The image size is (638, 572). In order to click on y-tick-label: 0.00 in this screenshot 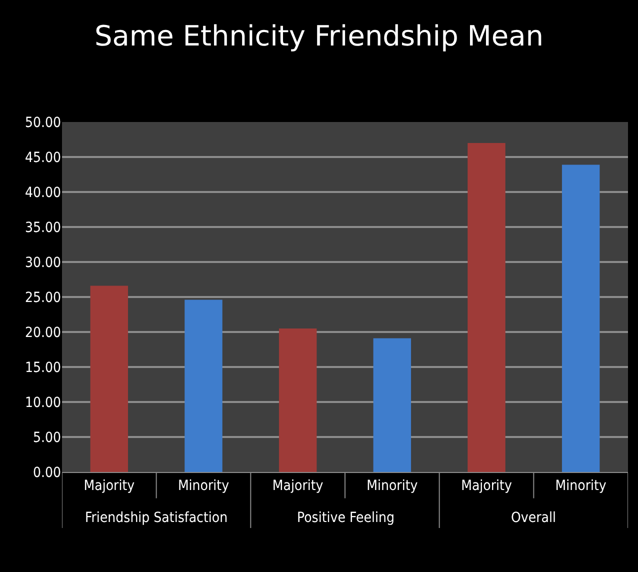, I will do `click(46, 472)`.